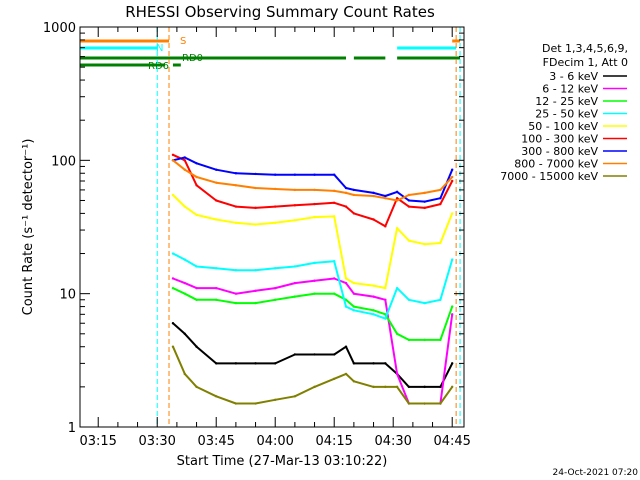  Describe the element at coordinates (274, 441) in the screenshot. I see `x-tick-label: 04:00` at that location.